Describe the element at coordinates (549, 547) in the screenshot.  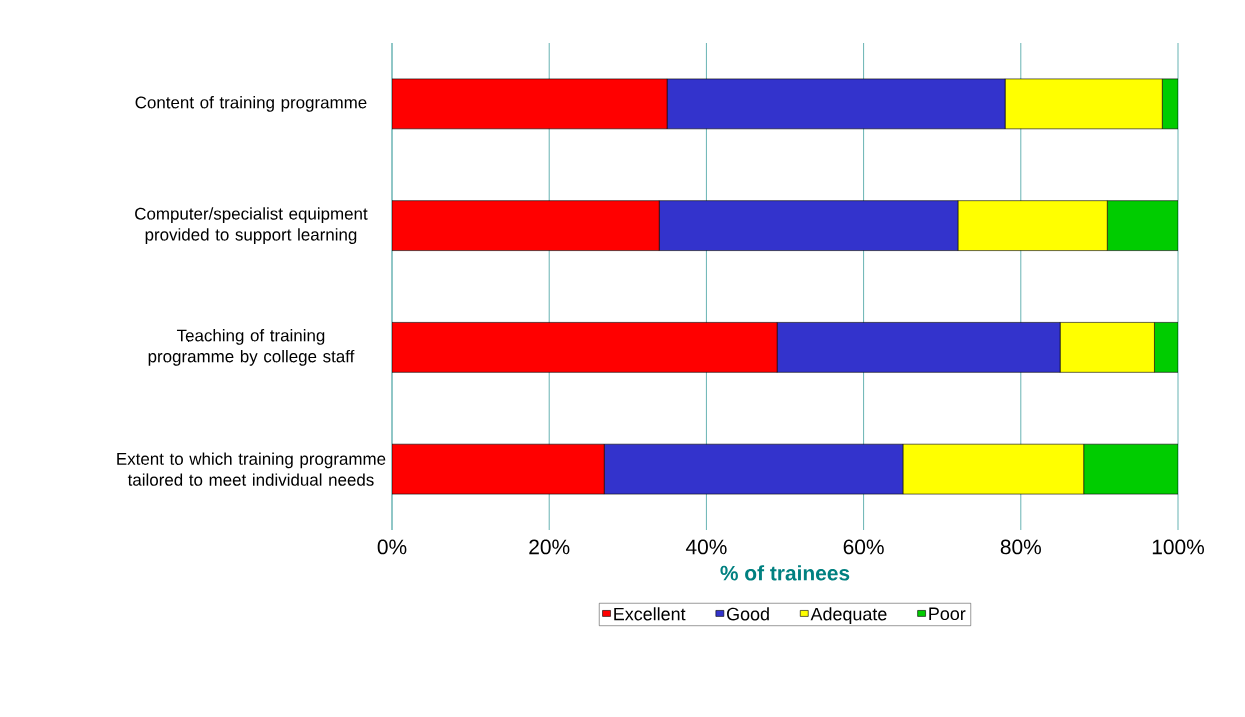
I see `x-tick-label: 20%` at that location.